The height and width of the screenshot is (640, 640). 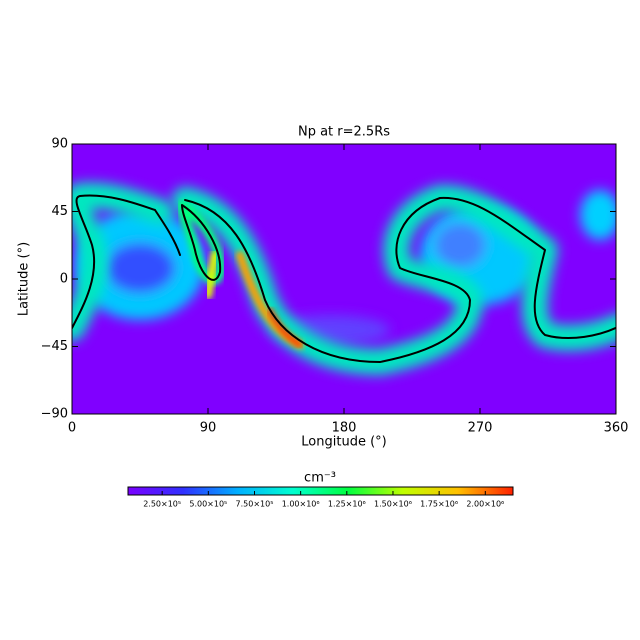 What do you see at coordinates (72, 428) in the screenshot?
I see `x-tick-label: 0` at bounding box center [72, 428].